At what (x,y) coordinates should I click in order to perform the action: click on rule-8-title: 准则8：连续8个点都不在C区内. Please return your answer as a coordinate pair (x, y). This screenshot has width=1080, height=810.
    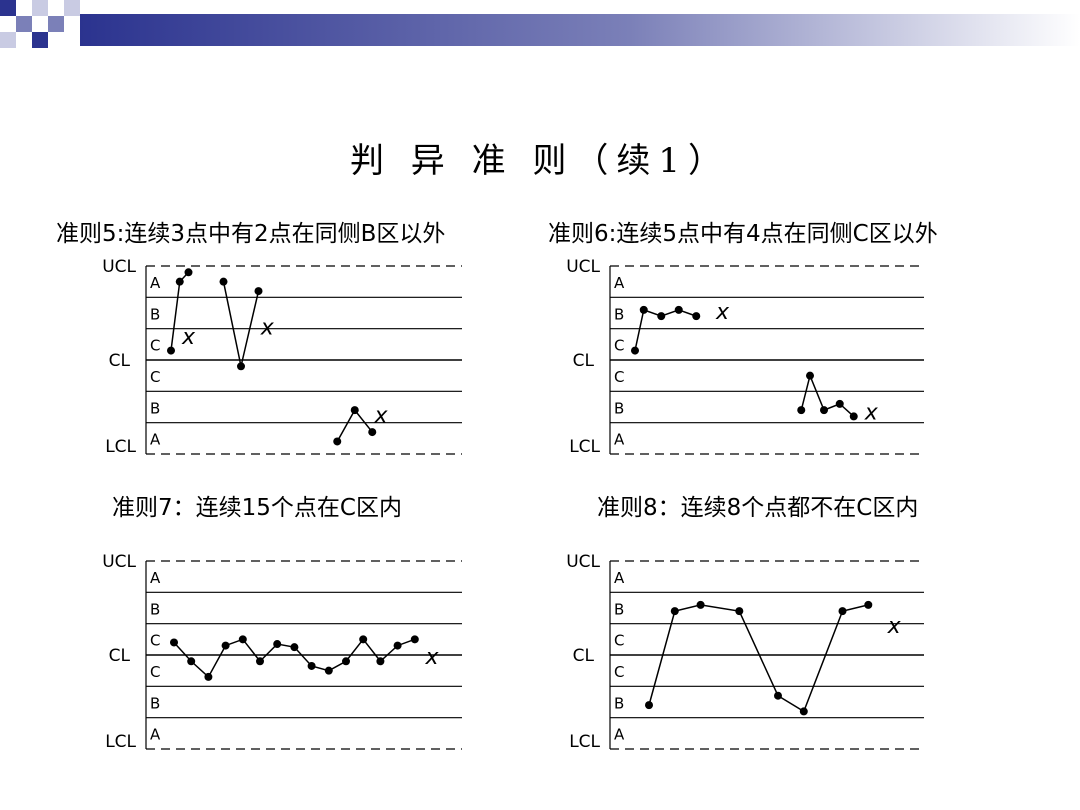
    Looking at the image, I should click on (758, 508).